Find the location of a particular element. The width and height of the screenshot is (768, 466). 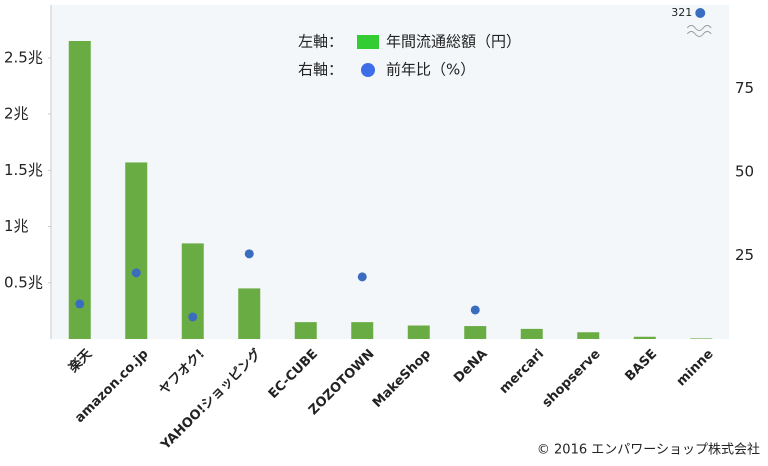

y2-tick-label: 75 is located at coordinates (744, 88).